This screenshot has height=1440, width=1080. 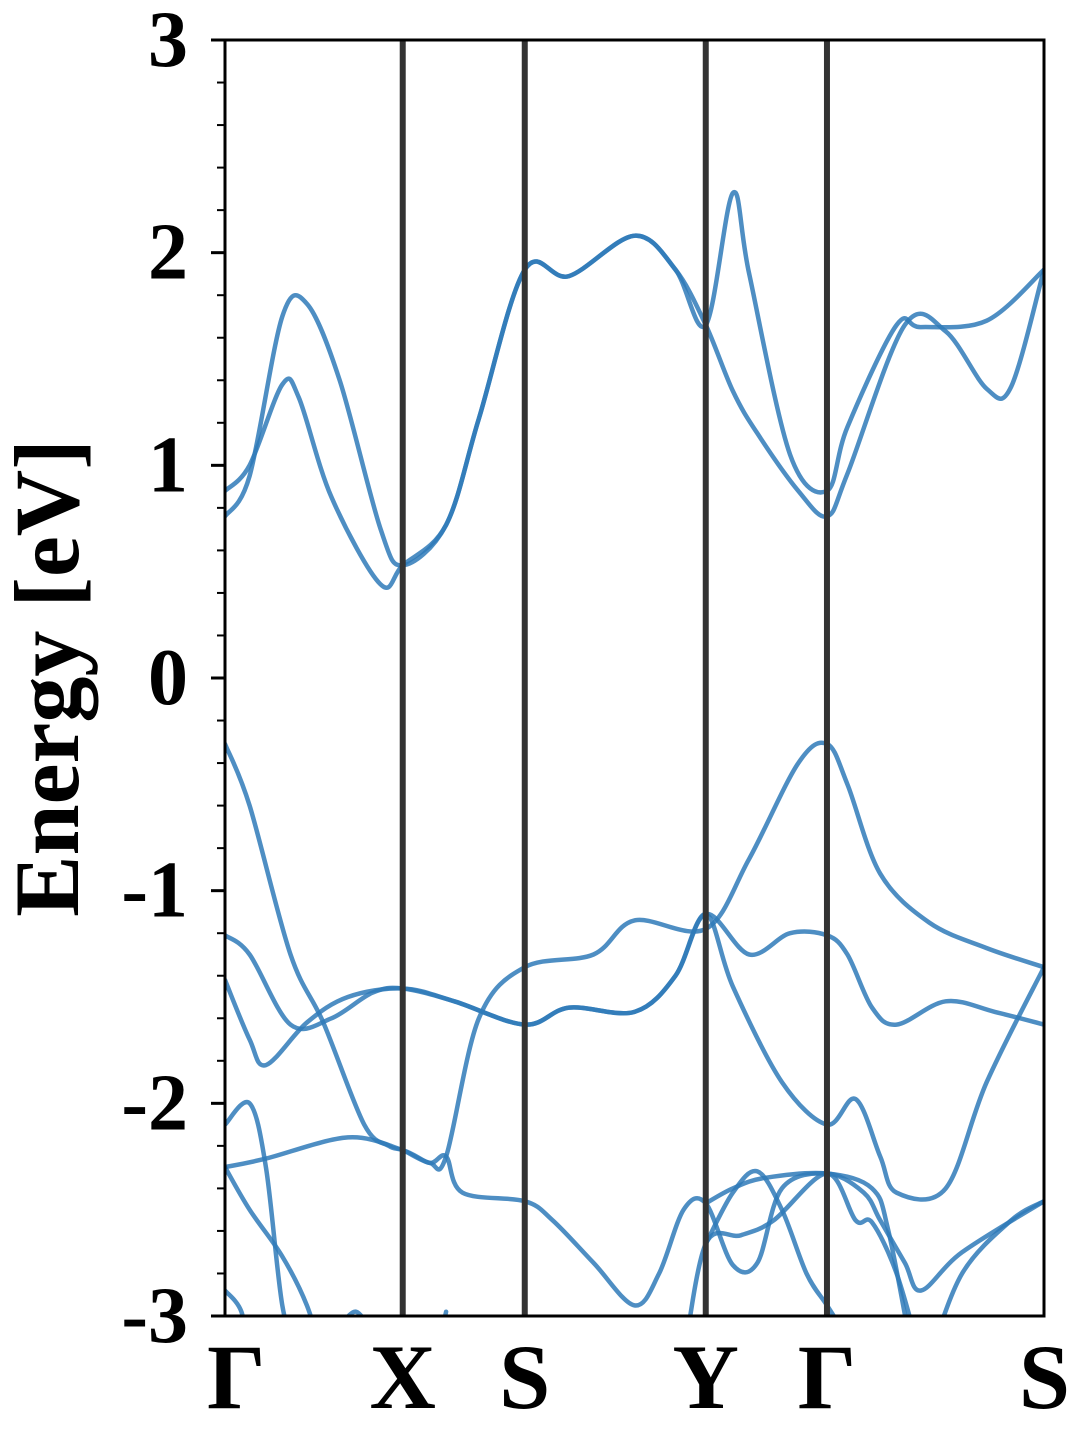 I want to click on x-tick-label-2: X, so click(x=402, y=1377).